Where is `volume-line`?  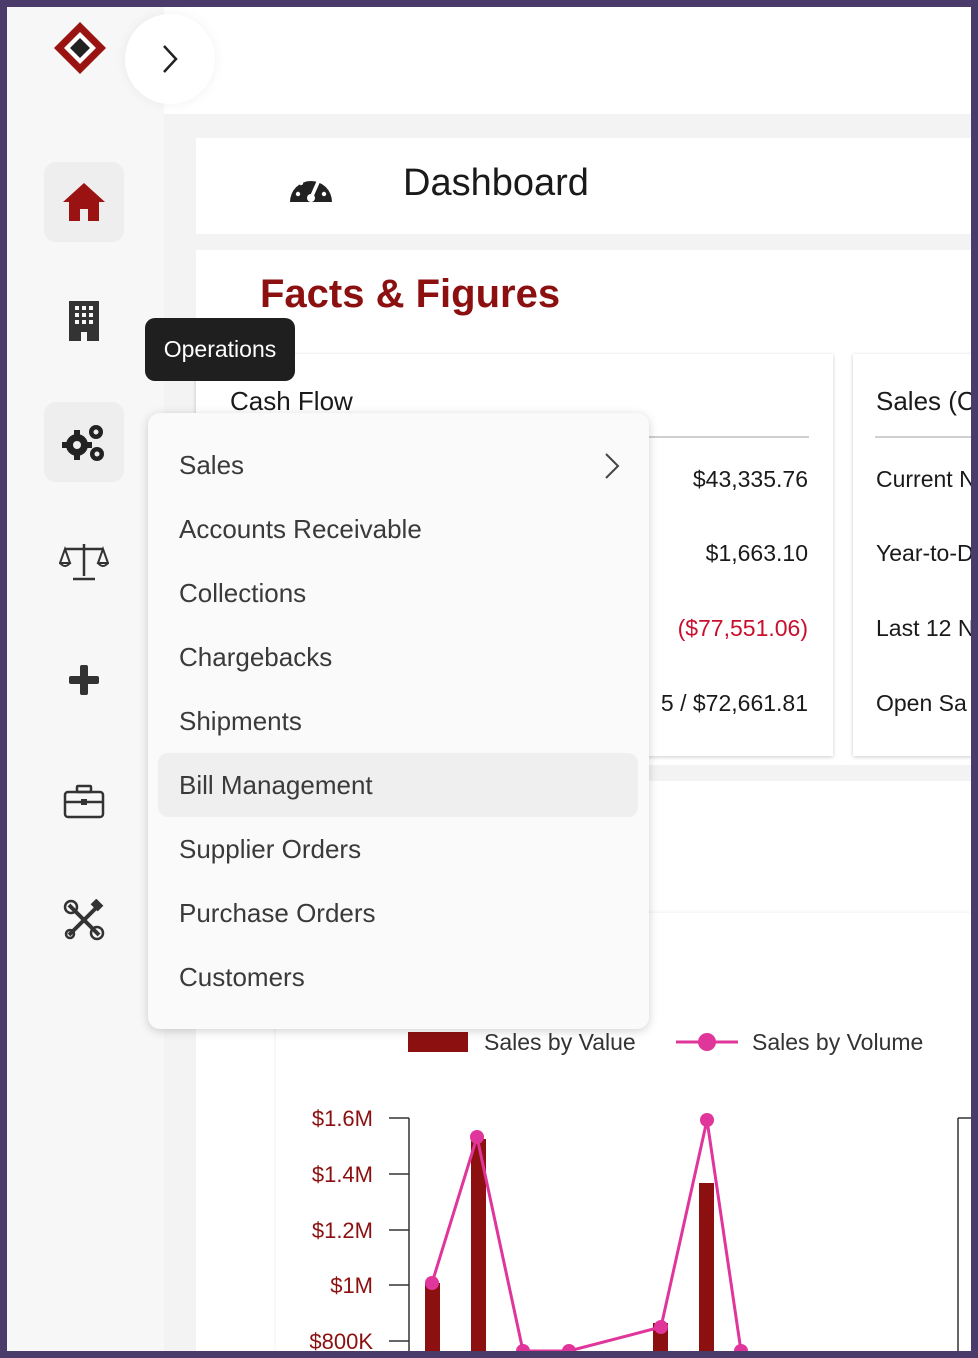 volume-line is located at coordinates (586, 1232).